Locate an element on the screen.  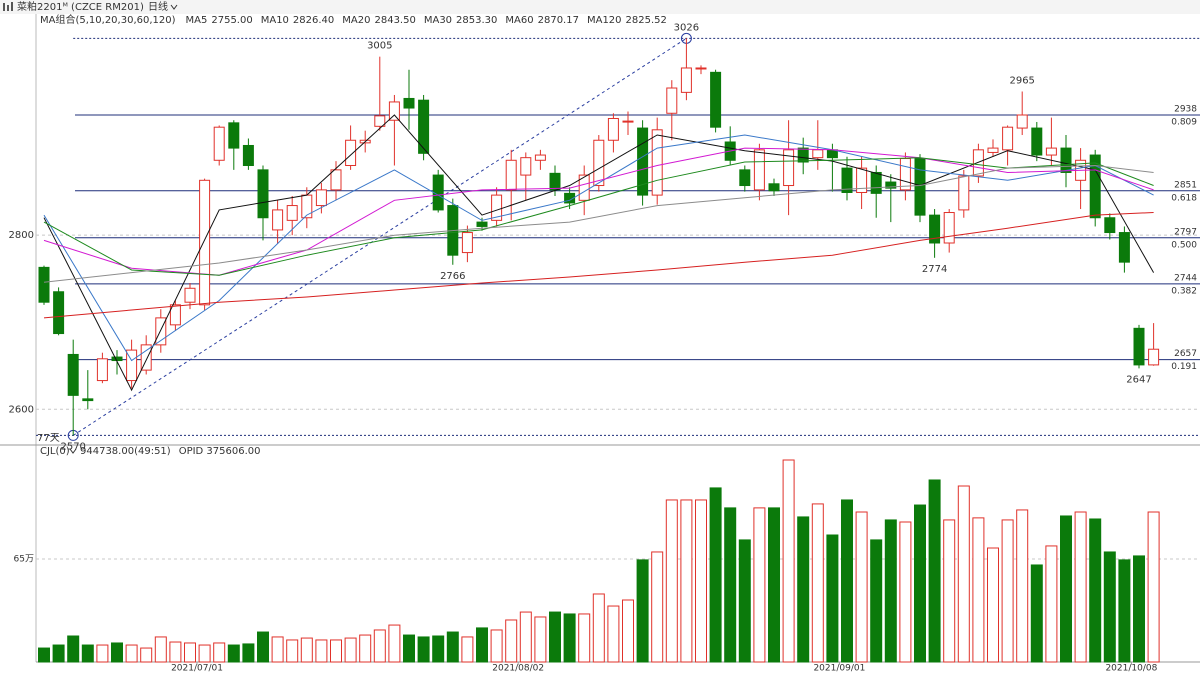
fib-price: 2744 is located at coordinates (1185, 278).